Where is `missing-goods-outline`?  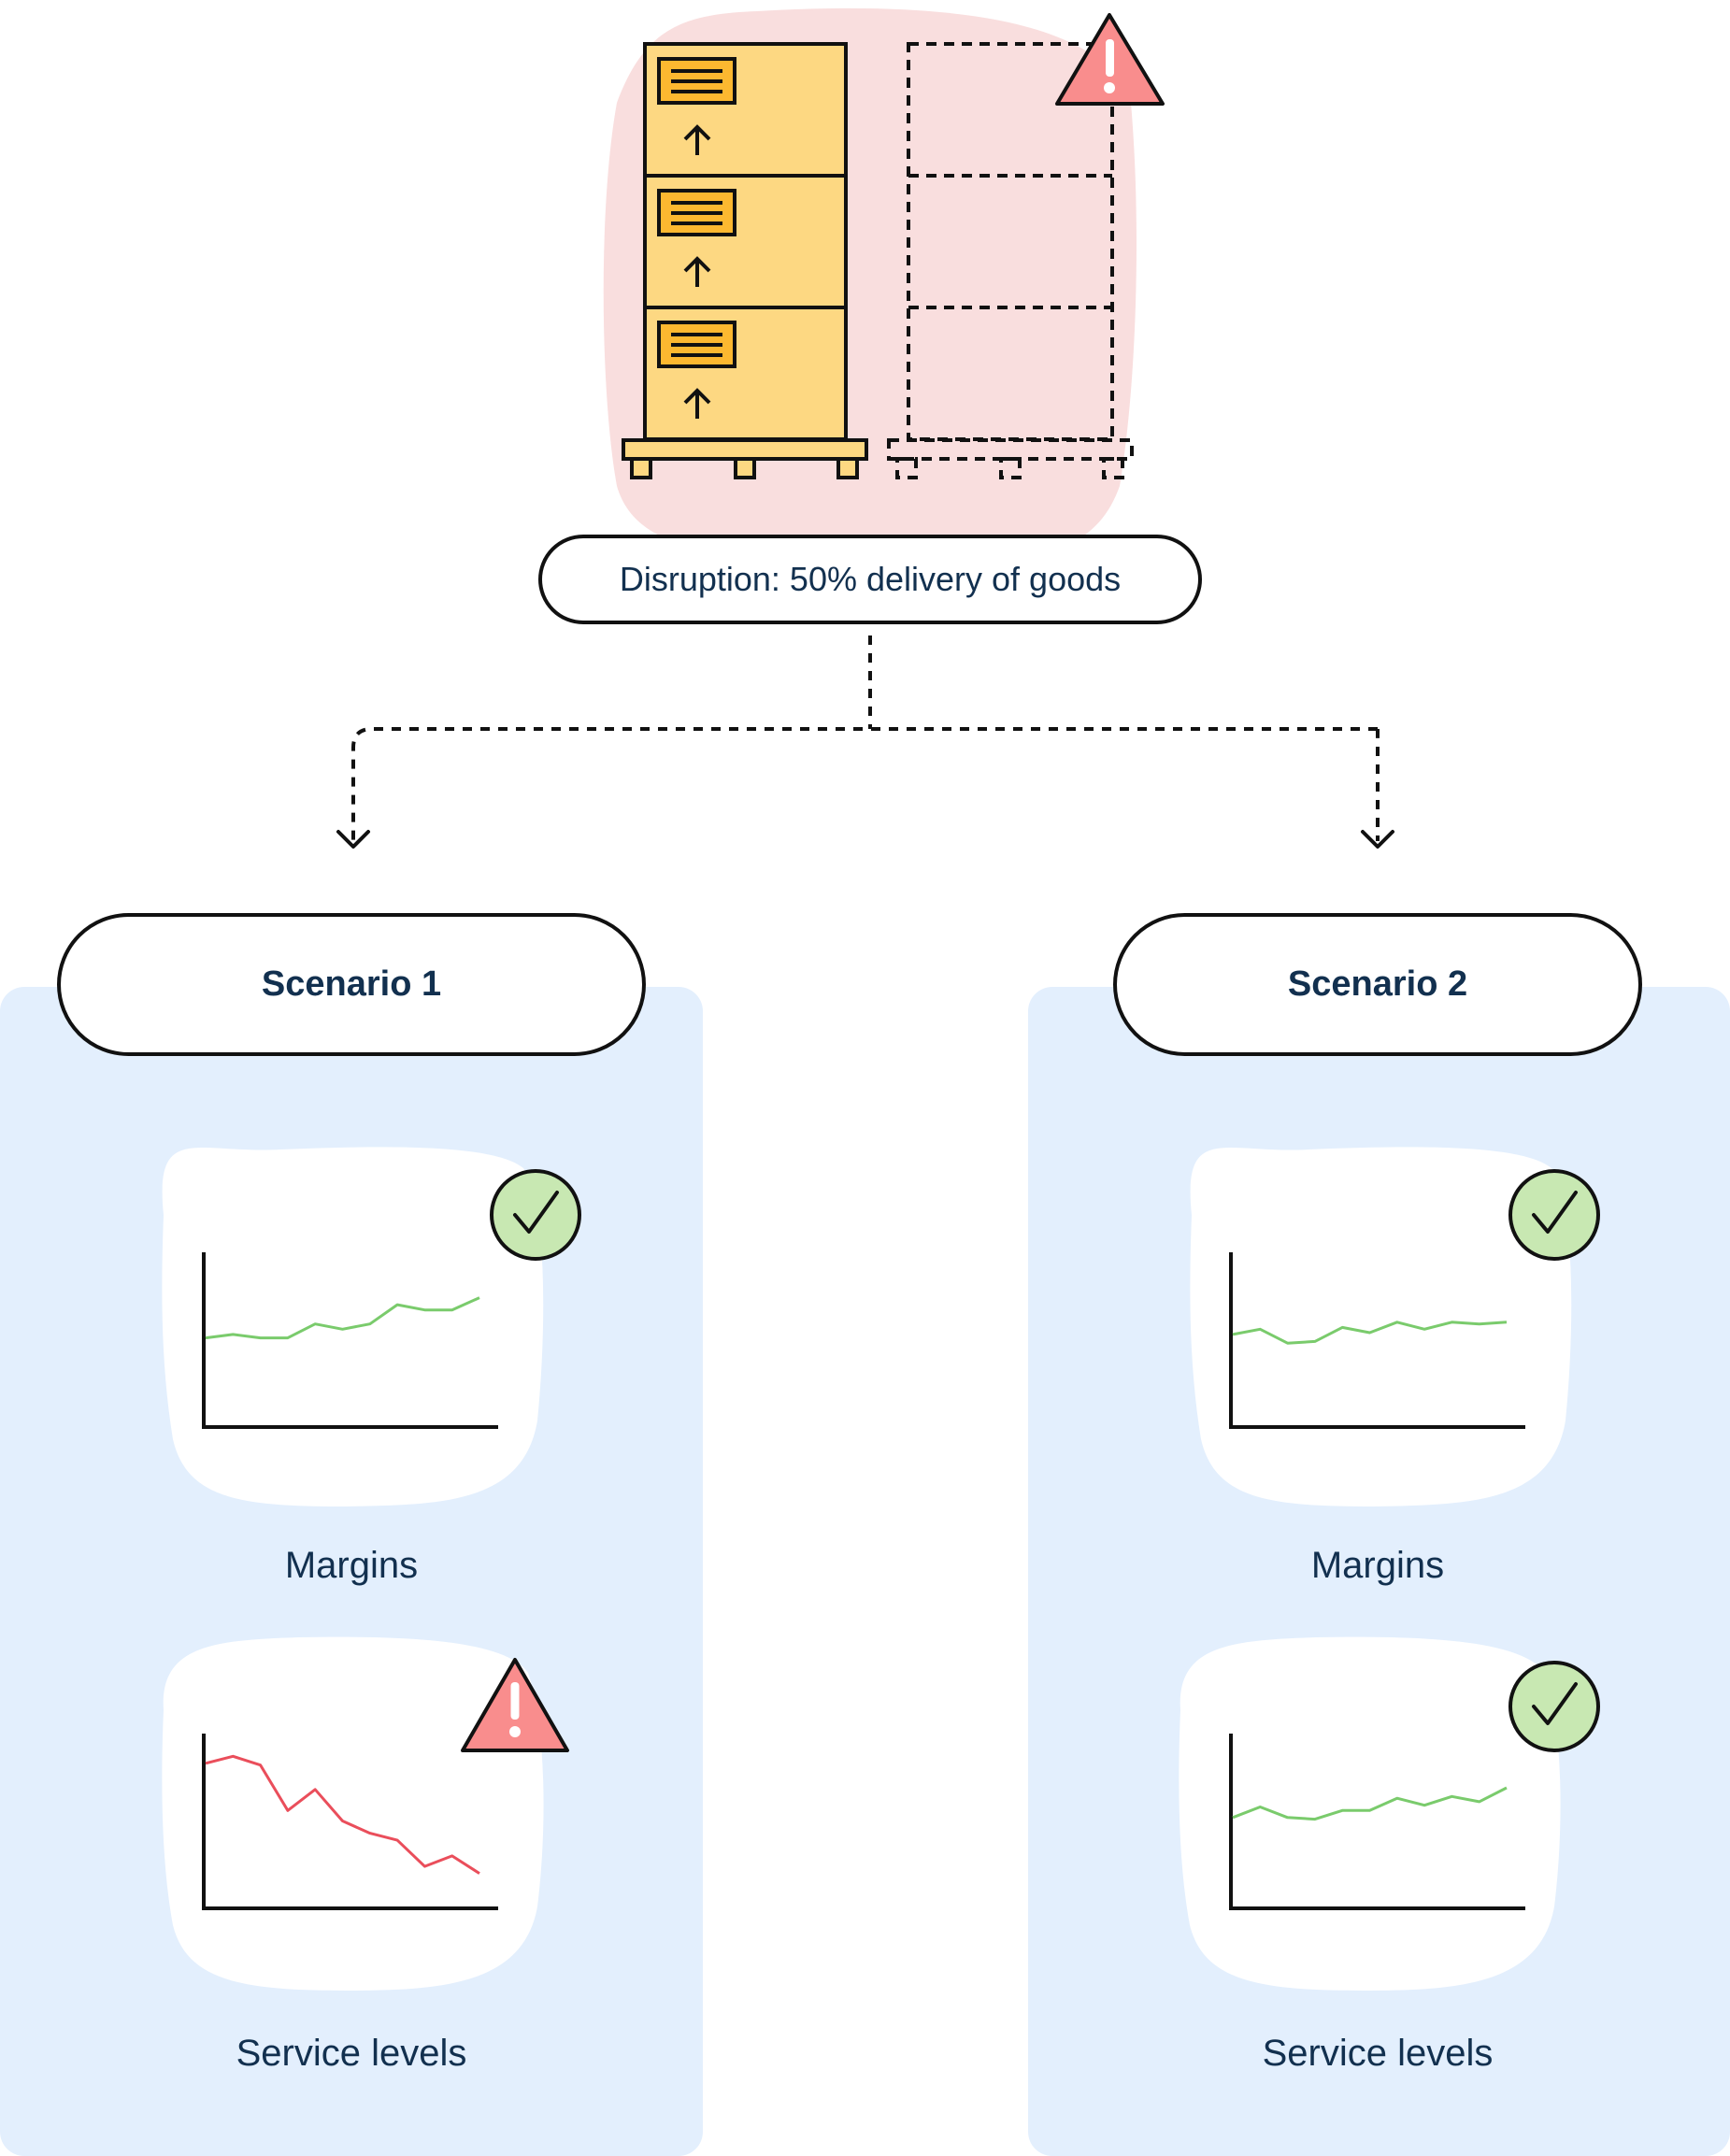 missing-goods-outline is located at coordinates (1010, 260).